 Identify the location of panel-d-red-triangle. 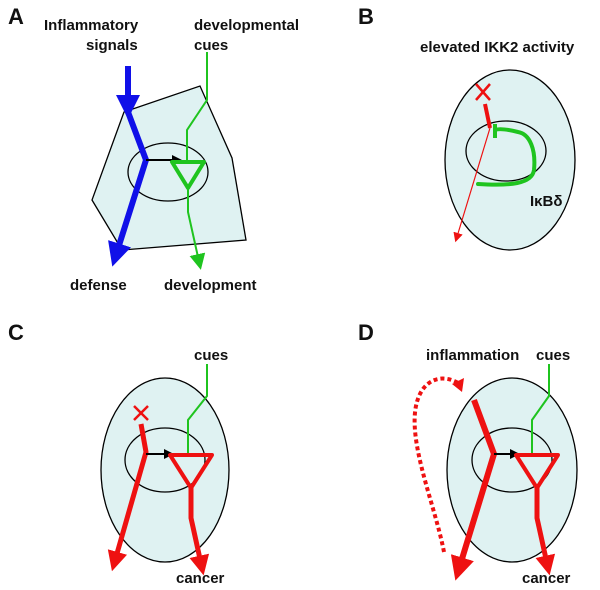
(537, 471).